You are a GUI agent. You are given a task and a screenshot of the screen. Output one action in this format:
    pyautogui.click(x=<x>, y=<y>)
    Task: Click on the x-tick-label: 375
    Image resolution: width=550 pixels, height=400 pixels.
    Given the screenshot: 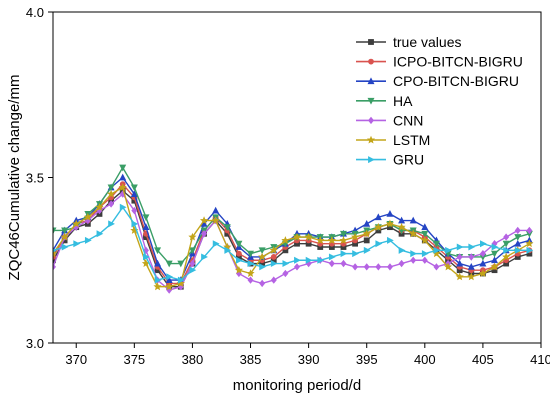 What is the action you would take?
    pyautogui.click(x=134, y=359)
    